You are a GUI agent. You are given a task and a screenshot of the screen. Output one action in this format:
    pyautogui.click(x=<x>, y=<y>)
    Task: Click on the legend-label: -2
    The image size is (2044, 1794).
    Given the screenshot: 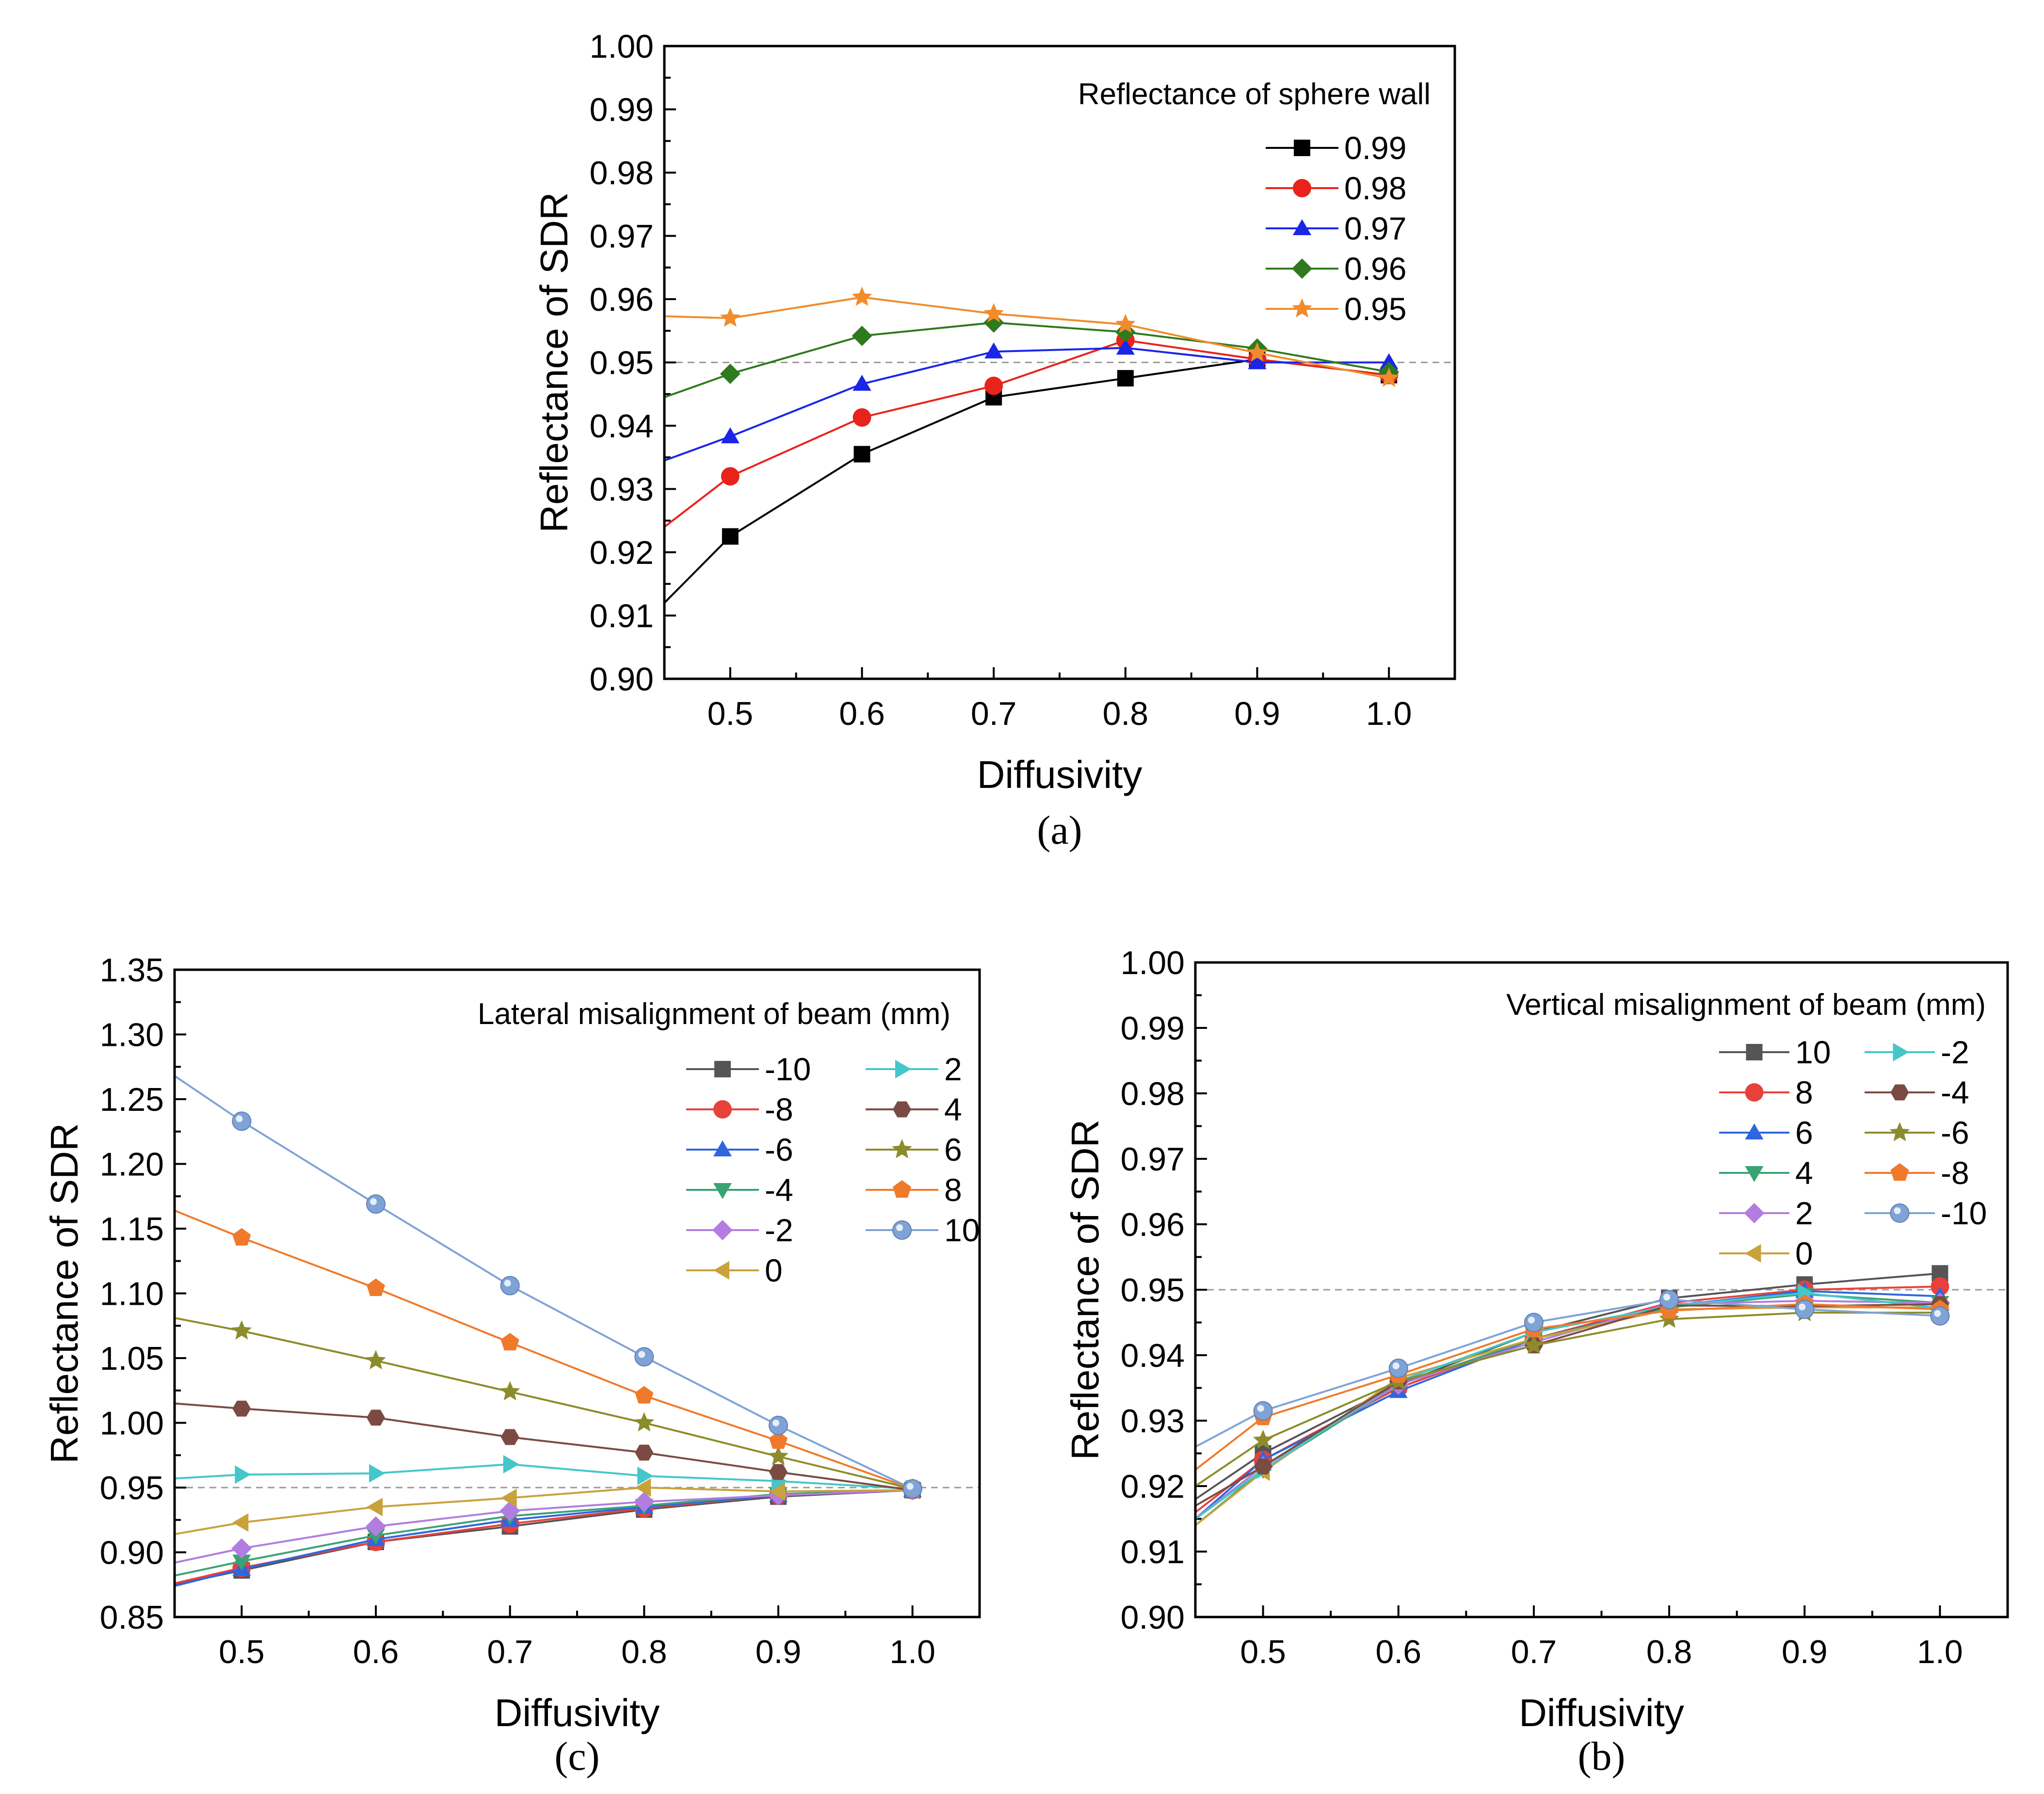 What is the action you would take?
    pyautogui.click(x=779, y=1230)
    